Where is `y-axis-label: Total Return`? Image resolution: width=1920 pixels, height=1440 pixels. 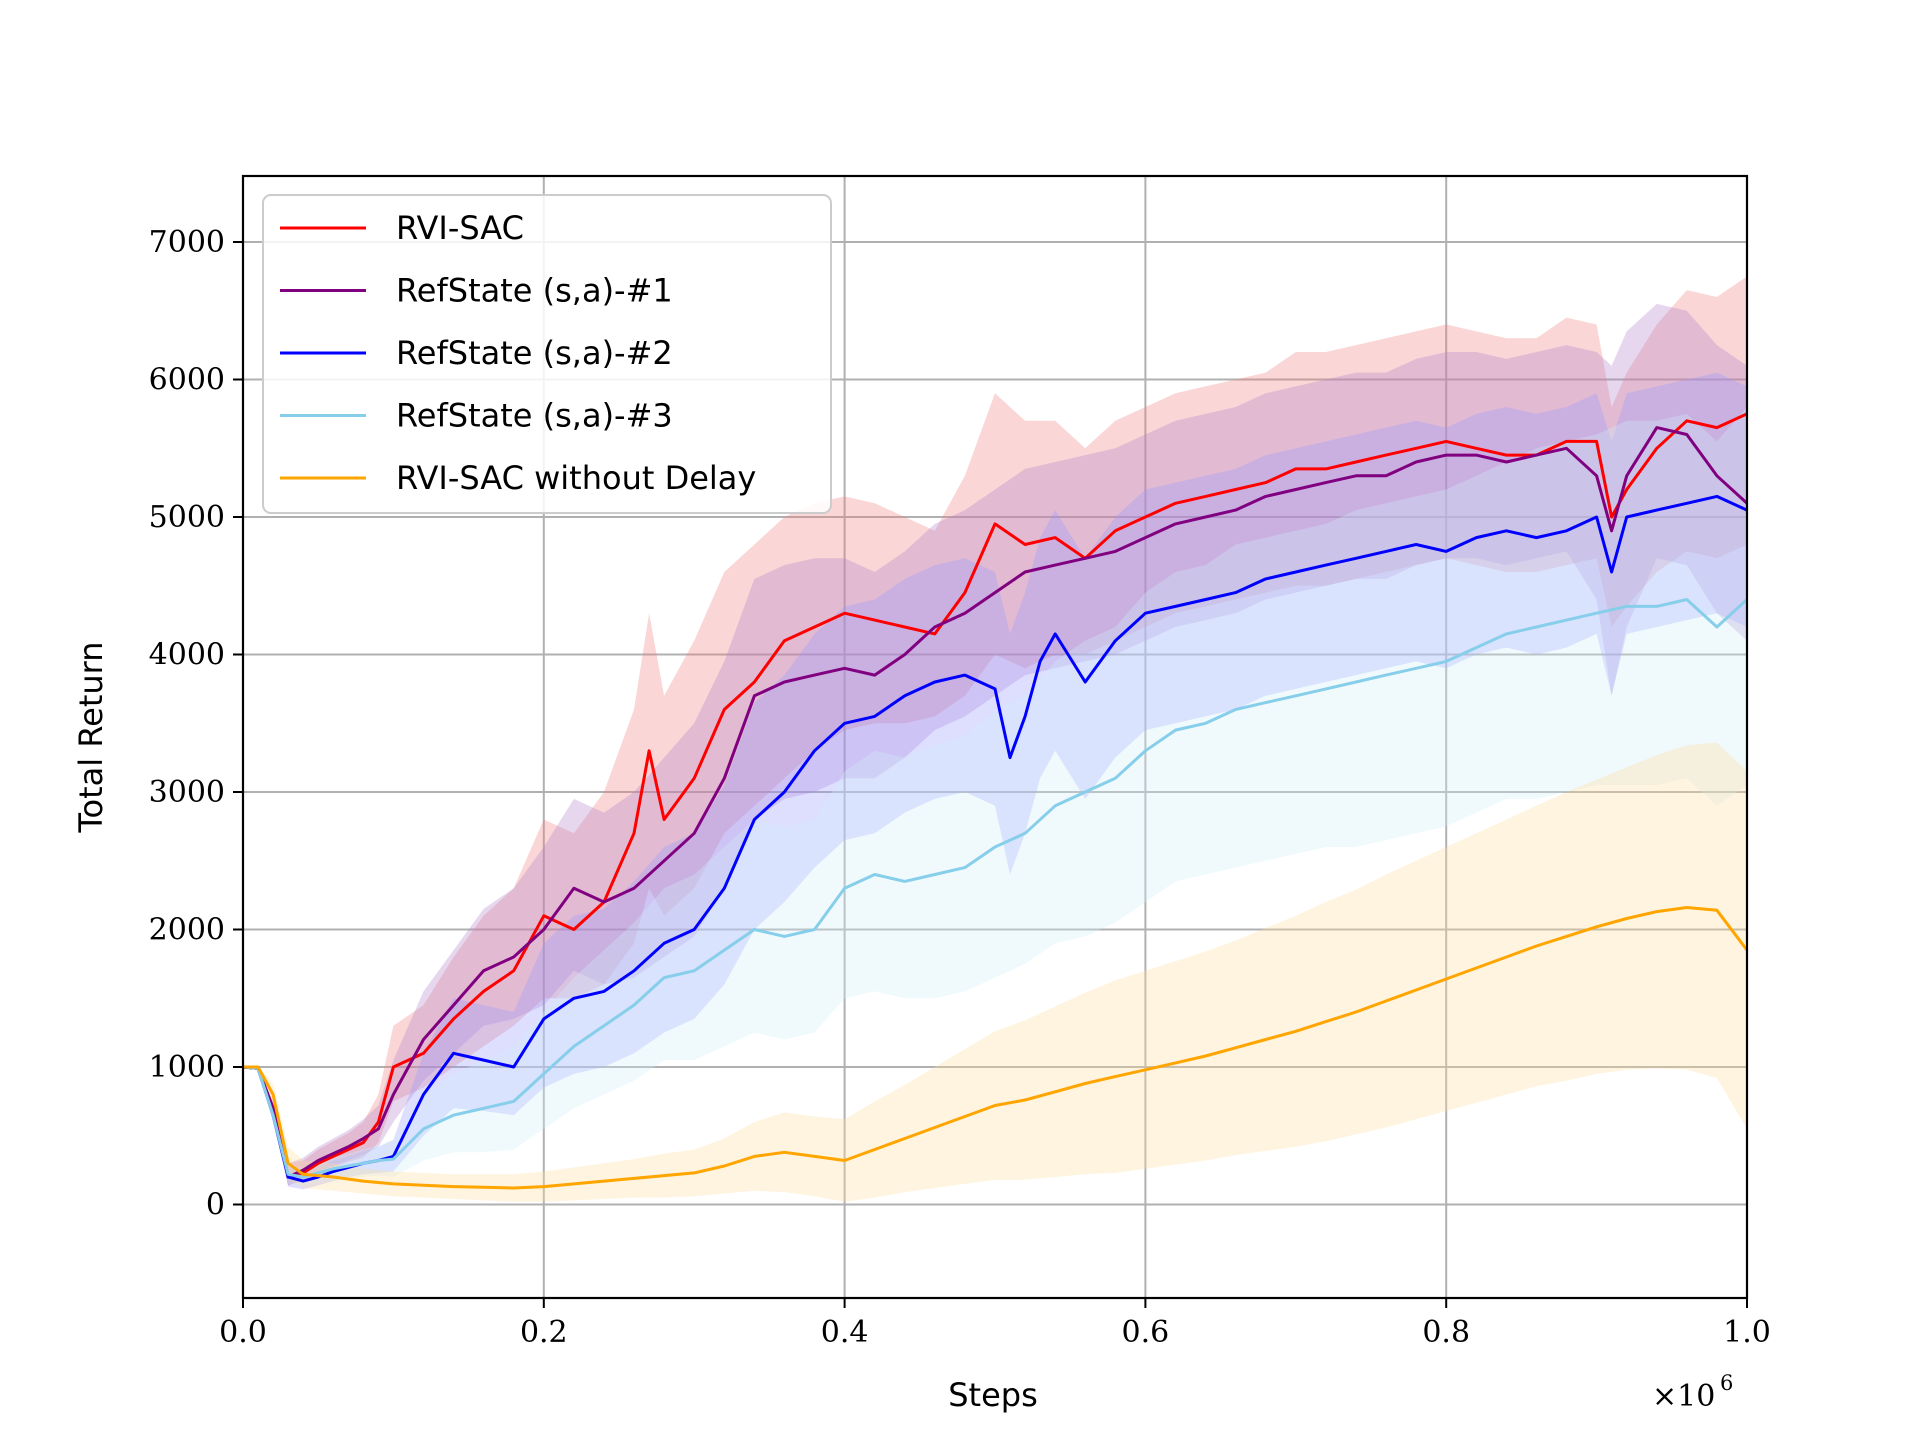 y-axis-label: Total Return is located at coordinates (91, 737).